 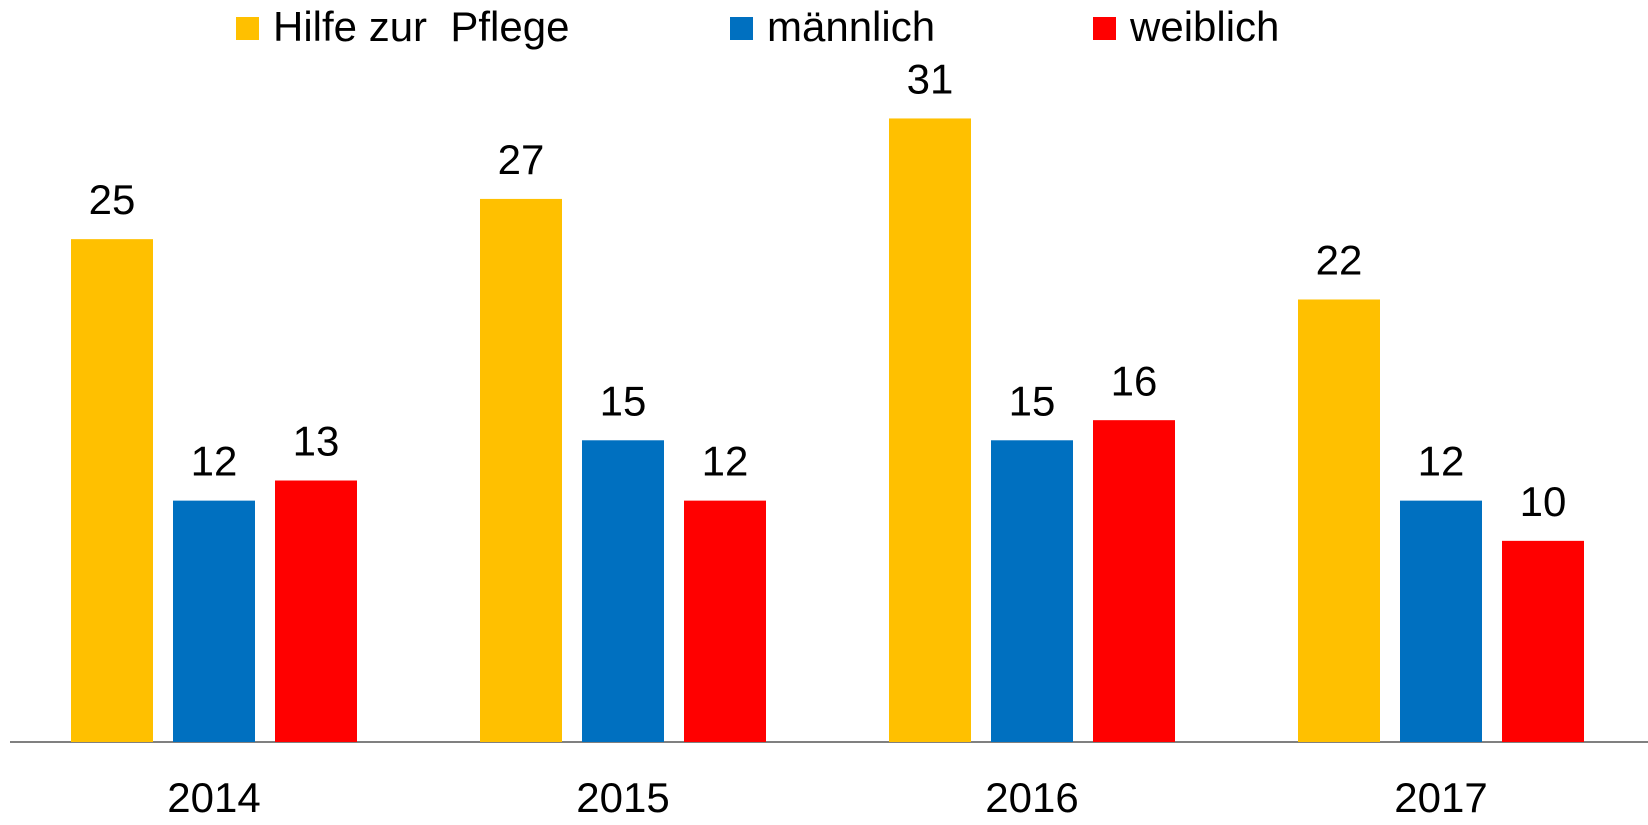 I want to click on legend-label: männlich, so click(x=851, y=26).